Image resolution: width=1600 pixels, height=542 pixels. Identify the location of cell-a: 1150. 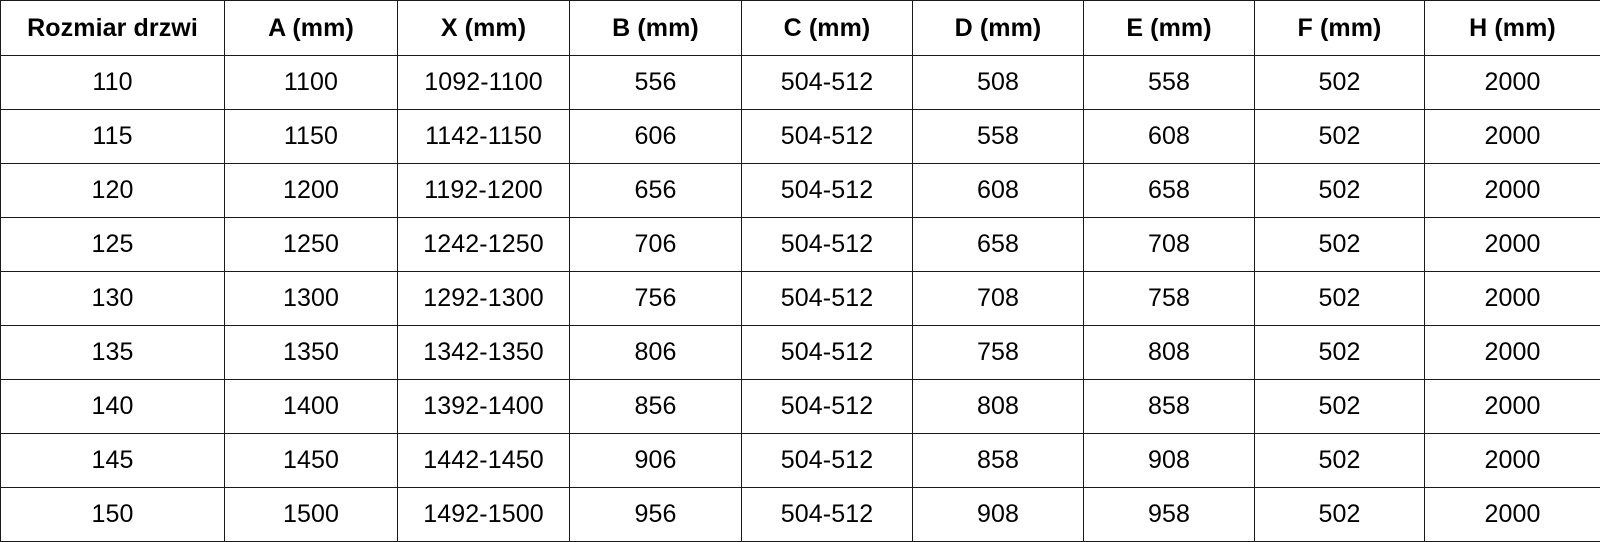
(311, 137).